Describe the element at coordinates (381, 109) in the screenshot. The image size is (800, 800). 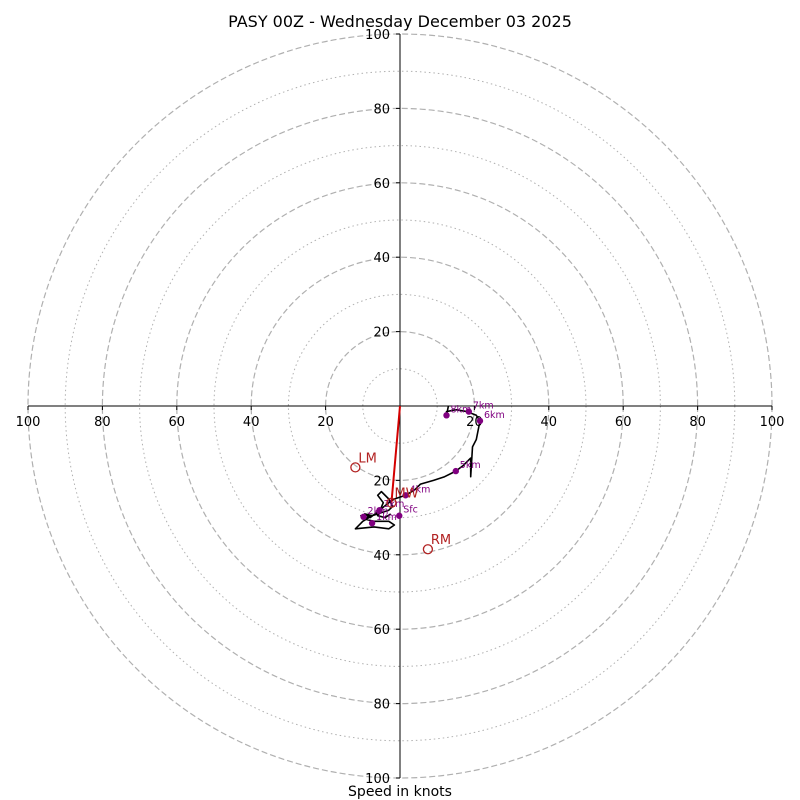
I see `tick-label-north-80: 80` at that location.